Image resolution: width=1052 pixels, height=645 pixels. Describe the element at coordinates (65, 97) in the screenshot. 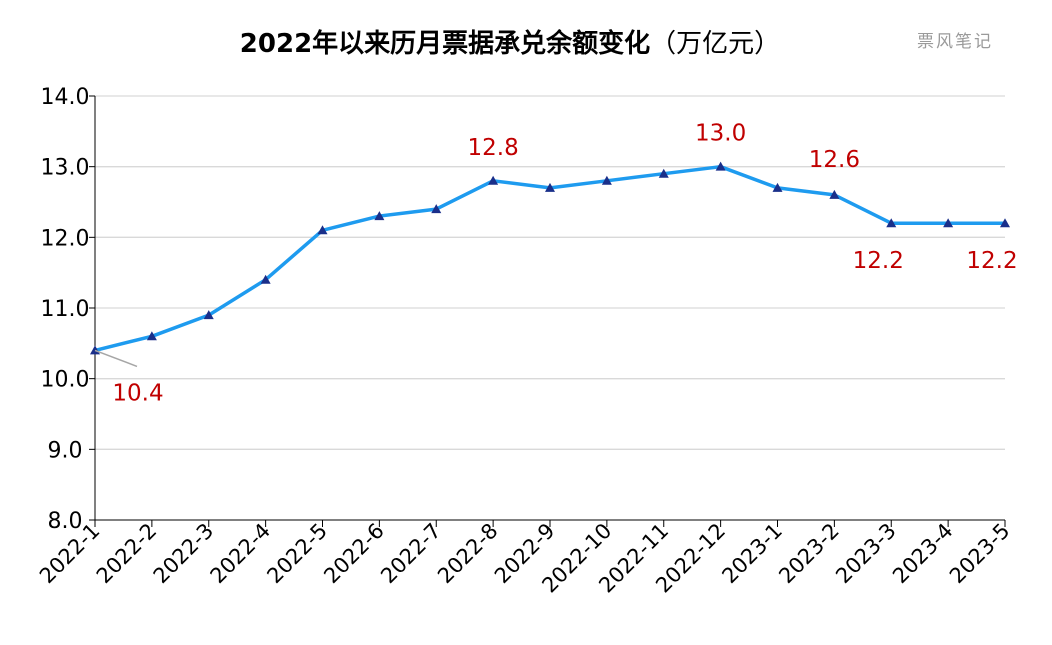

I see `y-tick-label: 14.0` at that location.